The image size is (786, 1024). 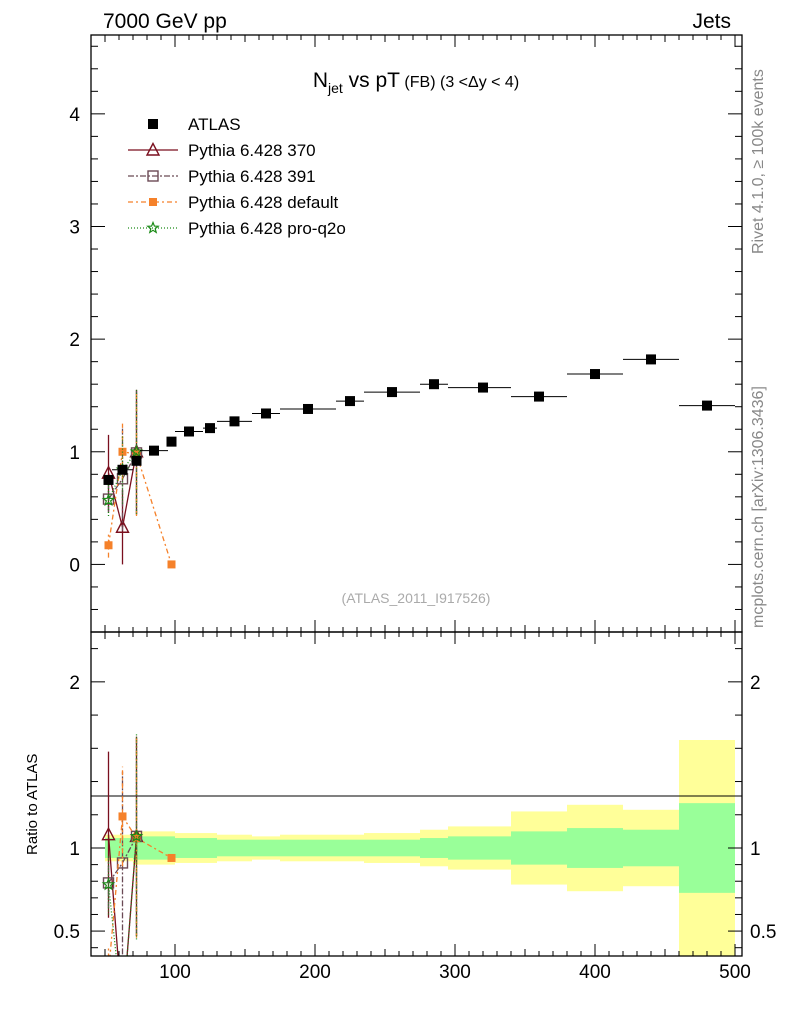 I want to click on title-sub: jet, so click(x=335, y=88).